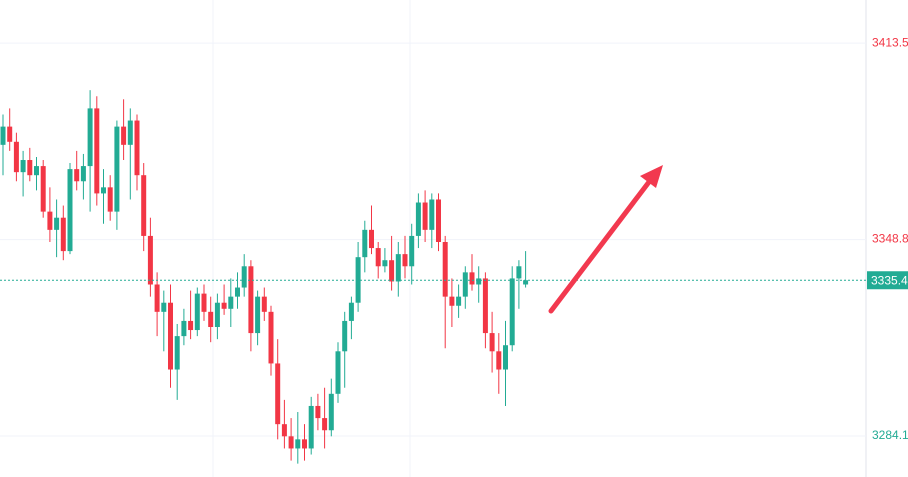  I want to click on arrow-shaft, so click(601, 244).